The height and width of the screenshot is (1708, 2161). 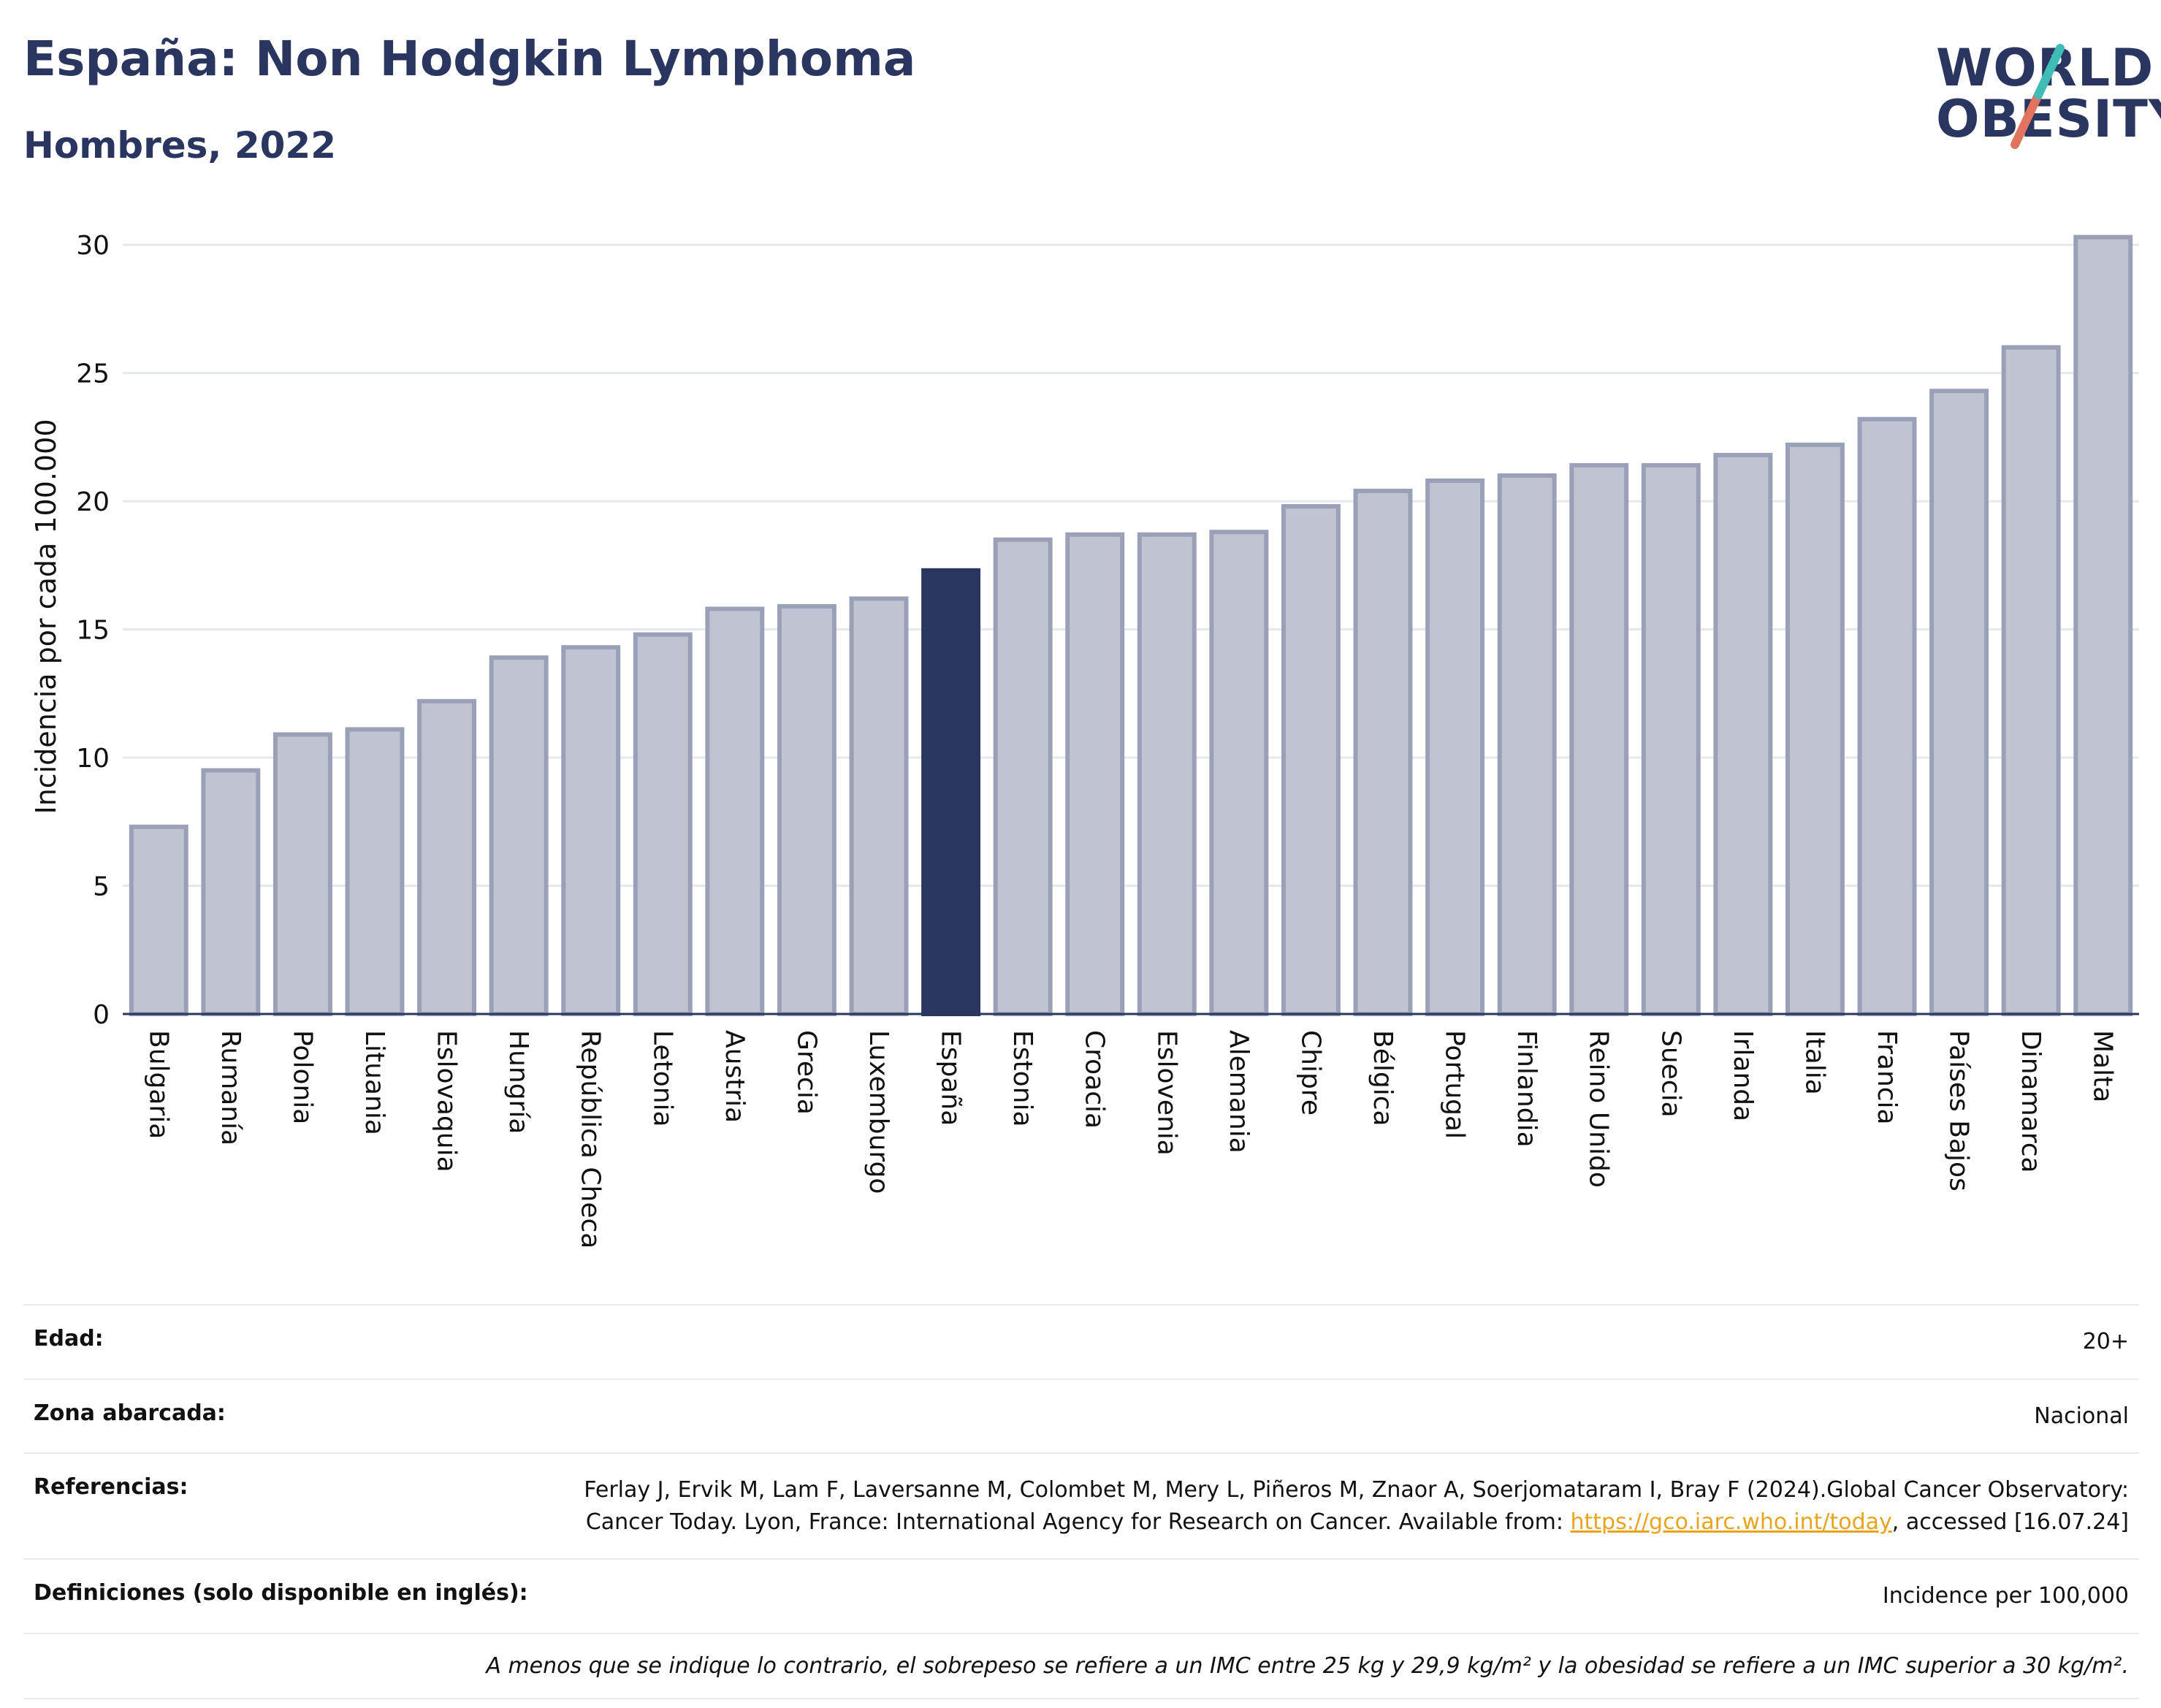 What do you see at coordinates (1081, 1341) in the screenshot?
I see `meta-row-age: Edad: 20+` at bounding box center [1081, 1341].